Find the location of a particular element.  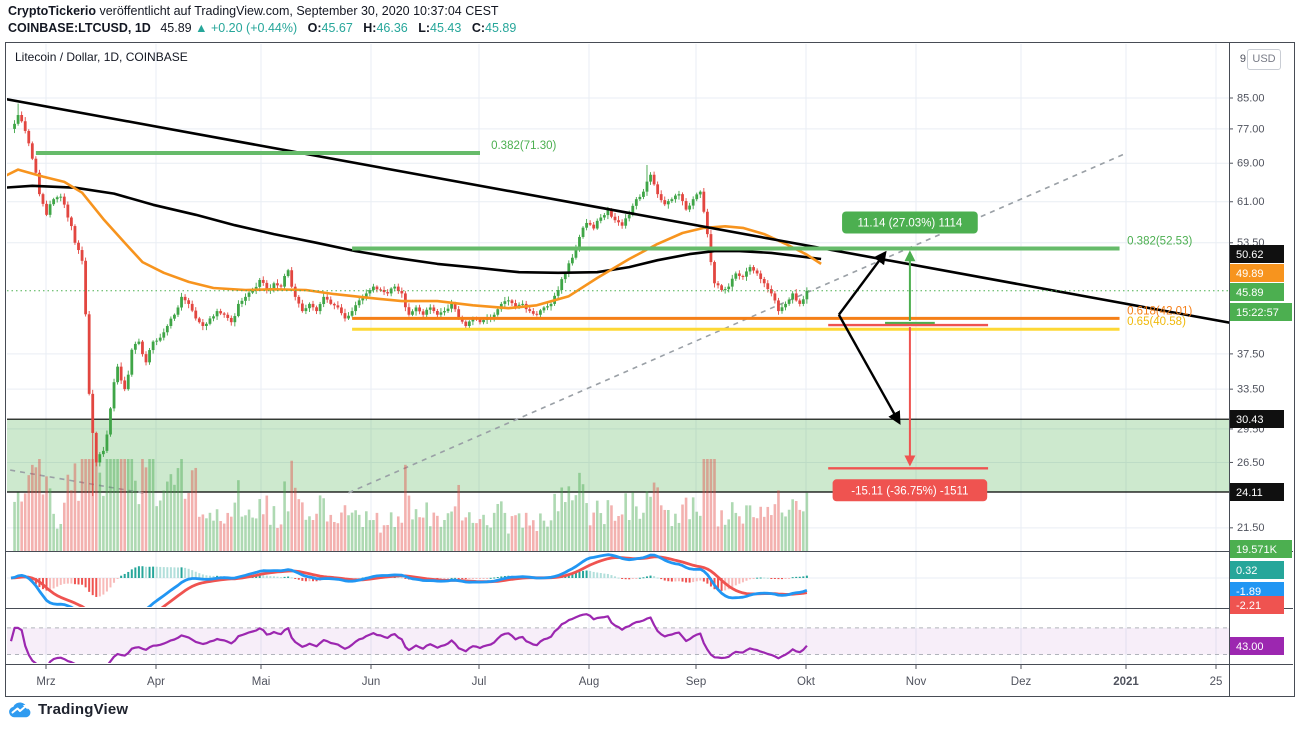

price-axis-badge: 15:22:57 is located at coordinates (1261, 312).